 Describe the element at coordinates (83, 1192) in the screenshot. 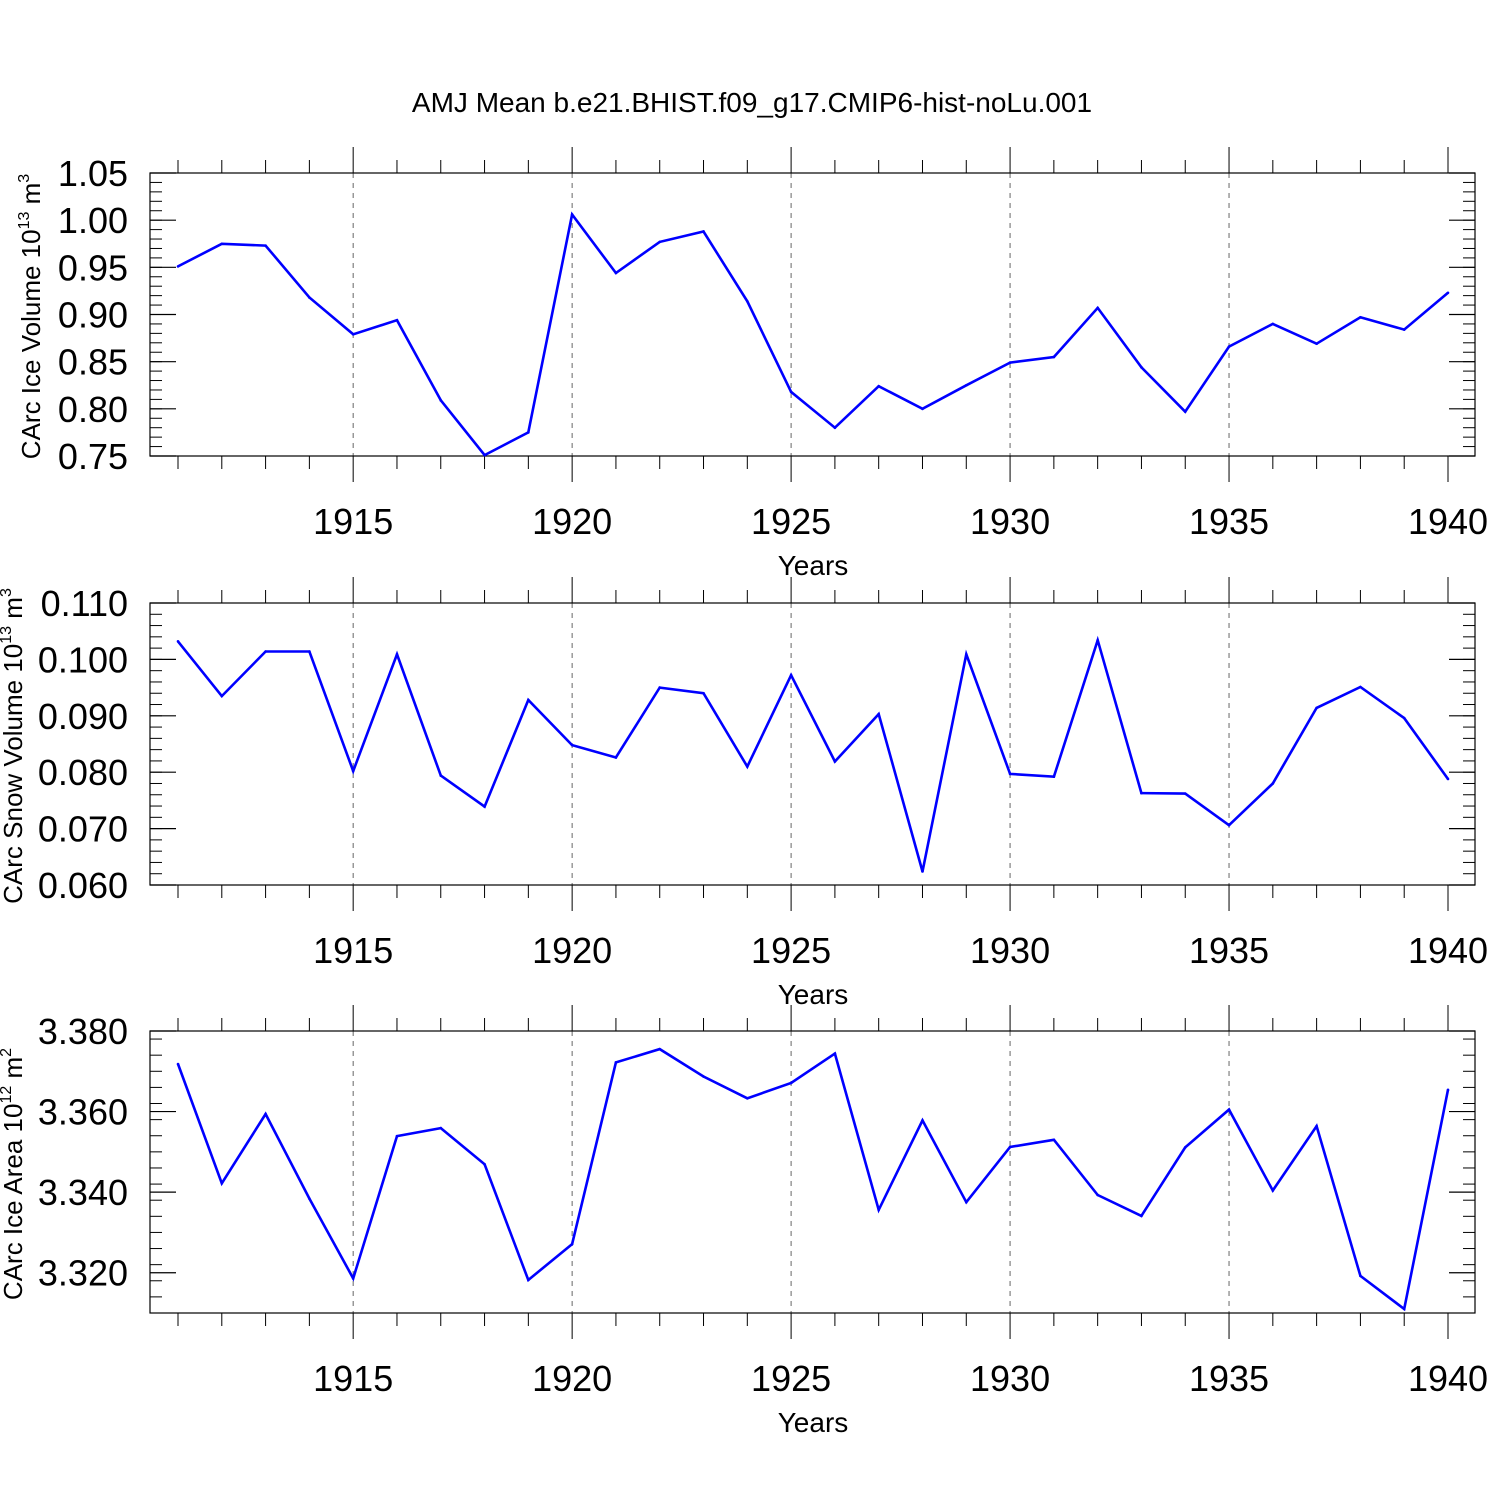

I see `y-tick-label: 3.340` at that location.